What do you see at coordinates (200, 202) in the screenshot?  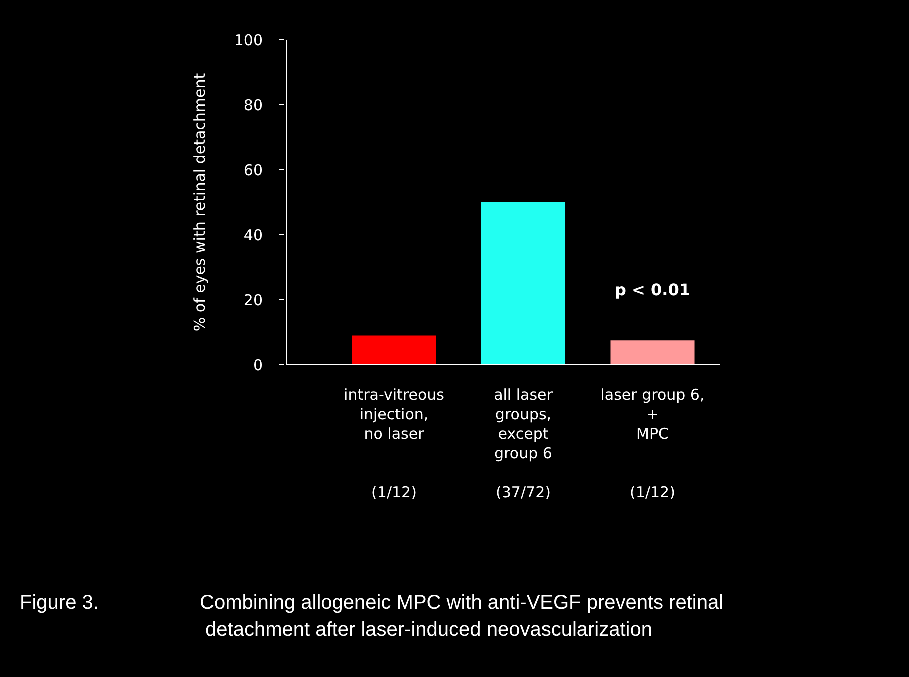 I see `y-axis-title: % of eyes with retinal detachment` at bounding box center [200, 202].